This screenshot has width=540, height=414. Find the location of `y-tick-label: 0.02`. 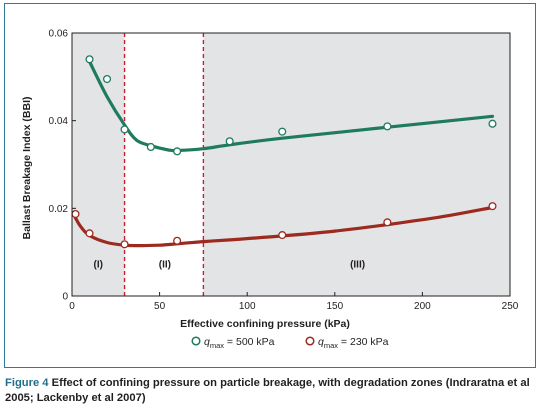

y-tick-label: 0.02 is located at coordinates (59, 209).